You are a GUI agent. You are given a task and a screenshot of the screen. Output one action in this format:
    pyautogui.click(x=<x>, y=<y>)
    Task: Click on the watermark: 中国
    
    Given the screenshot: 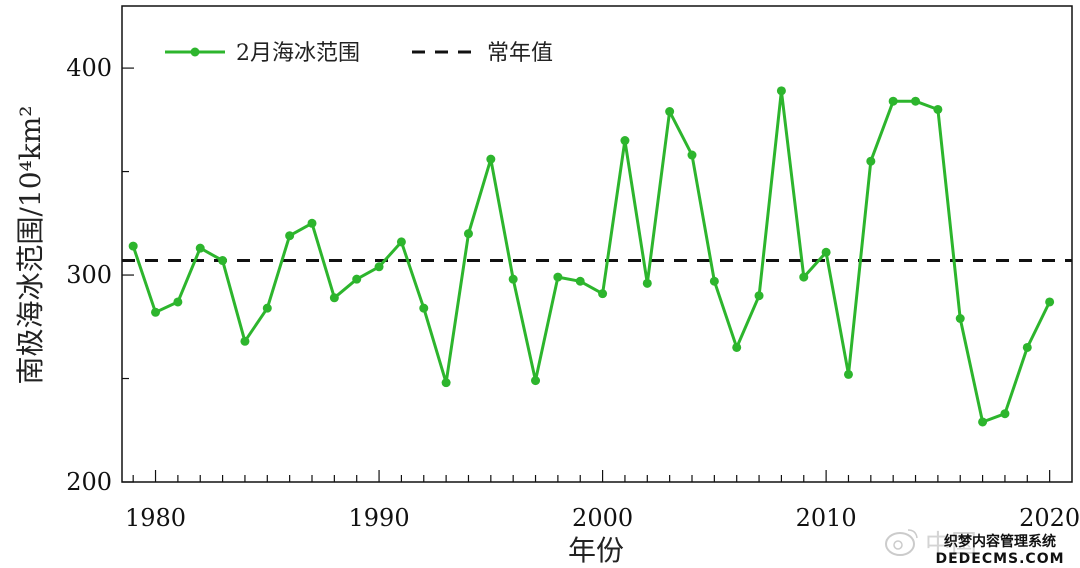 What is the action you would take?
    pyautogui.click(x=931, y=544)
    